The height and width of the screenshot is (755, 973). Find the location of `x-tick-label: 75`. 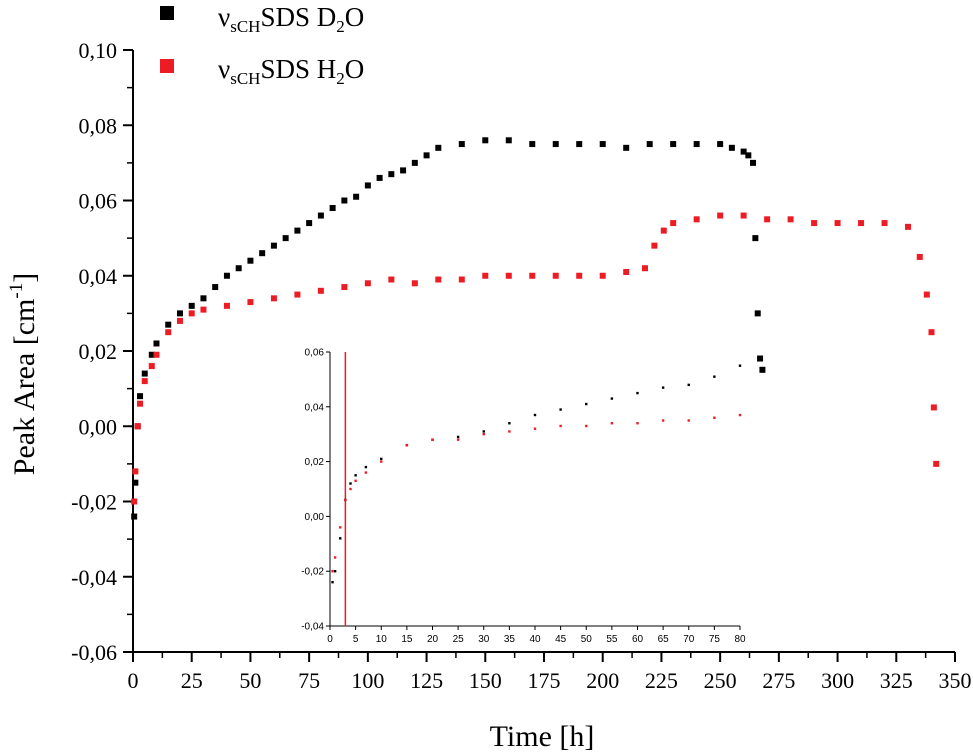

x-tick-label: 75 is located at coordinates (309, 680).